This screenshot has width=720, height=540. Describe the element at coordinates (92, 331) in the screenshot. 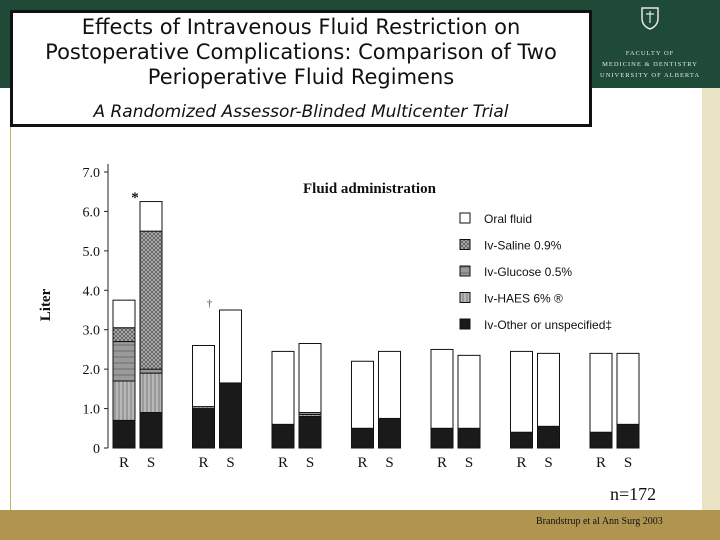

I see `y-tick-label: 3.0` at that location.